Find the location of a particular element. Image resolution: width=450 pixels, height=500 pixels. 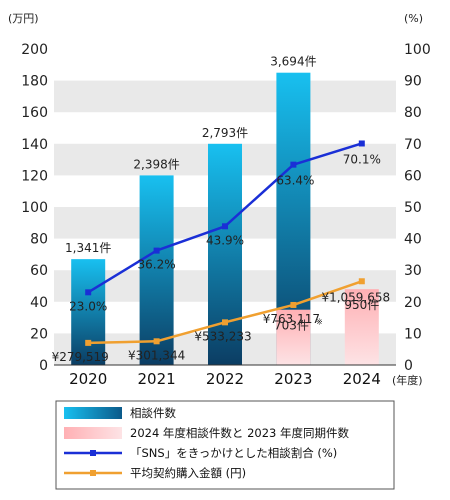

right-tick-label: 70 is located at coordinates (413, 145).